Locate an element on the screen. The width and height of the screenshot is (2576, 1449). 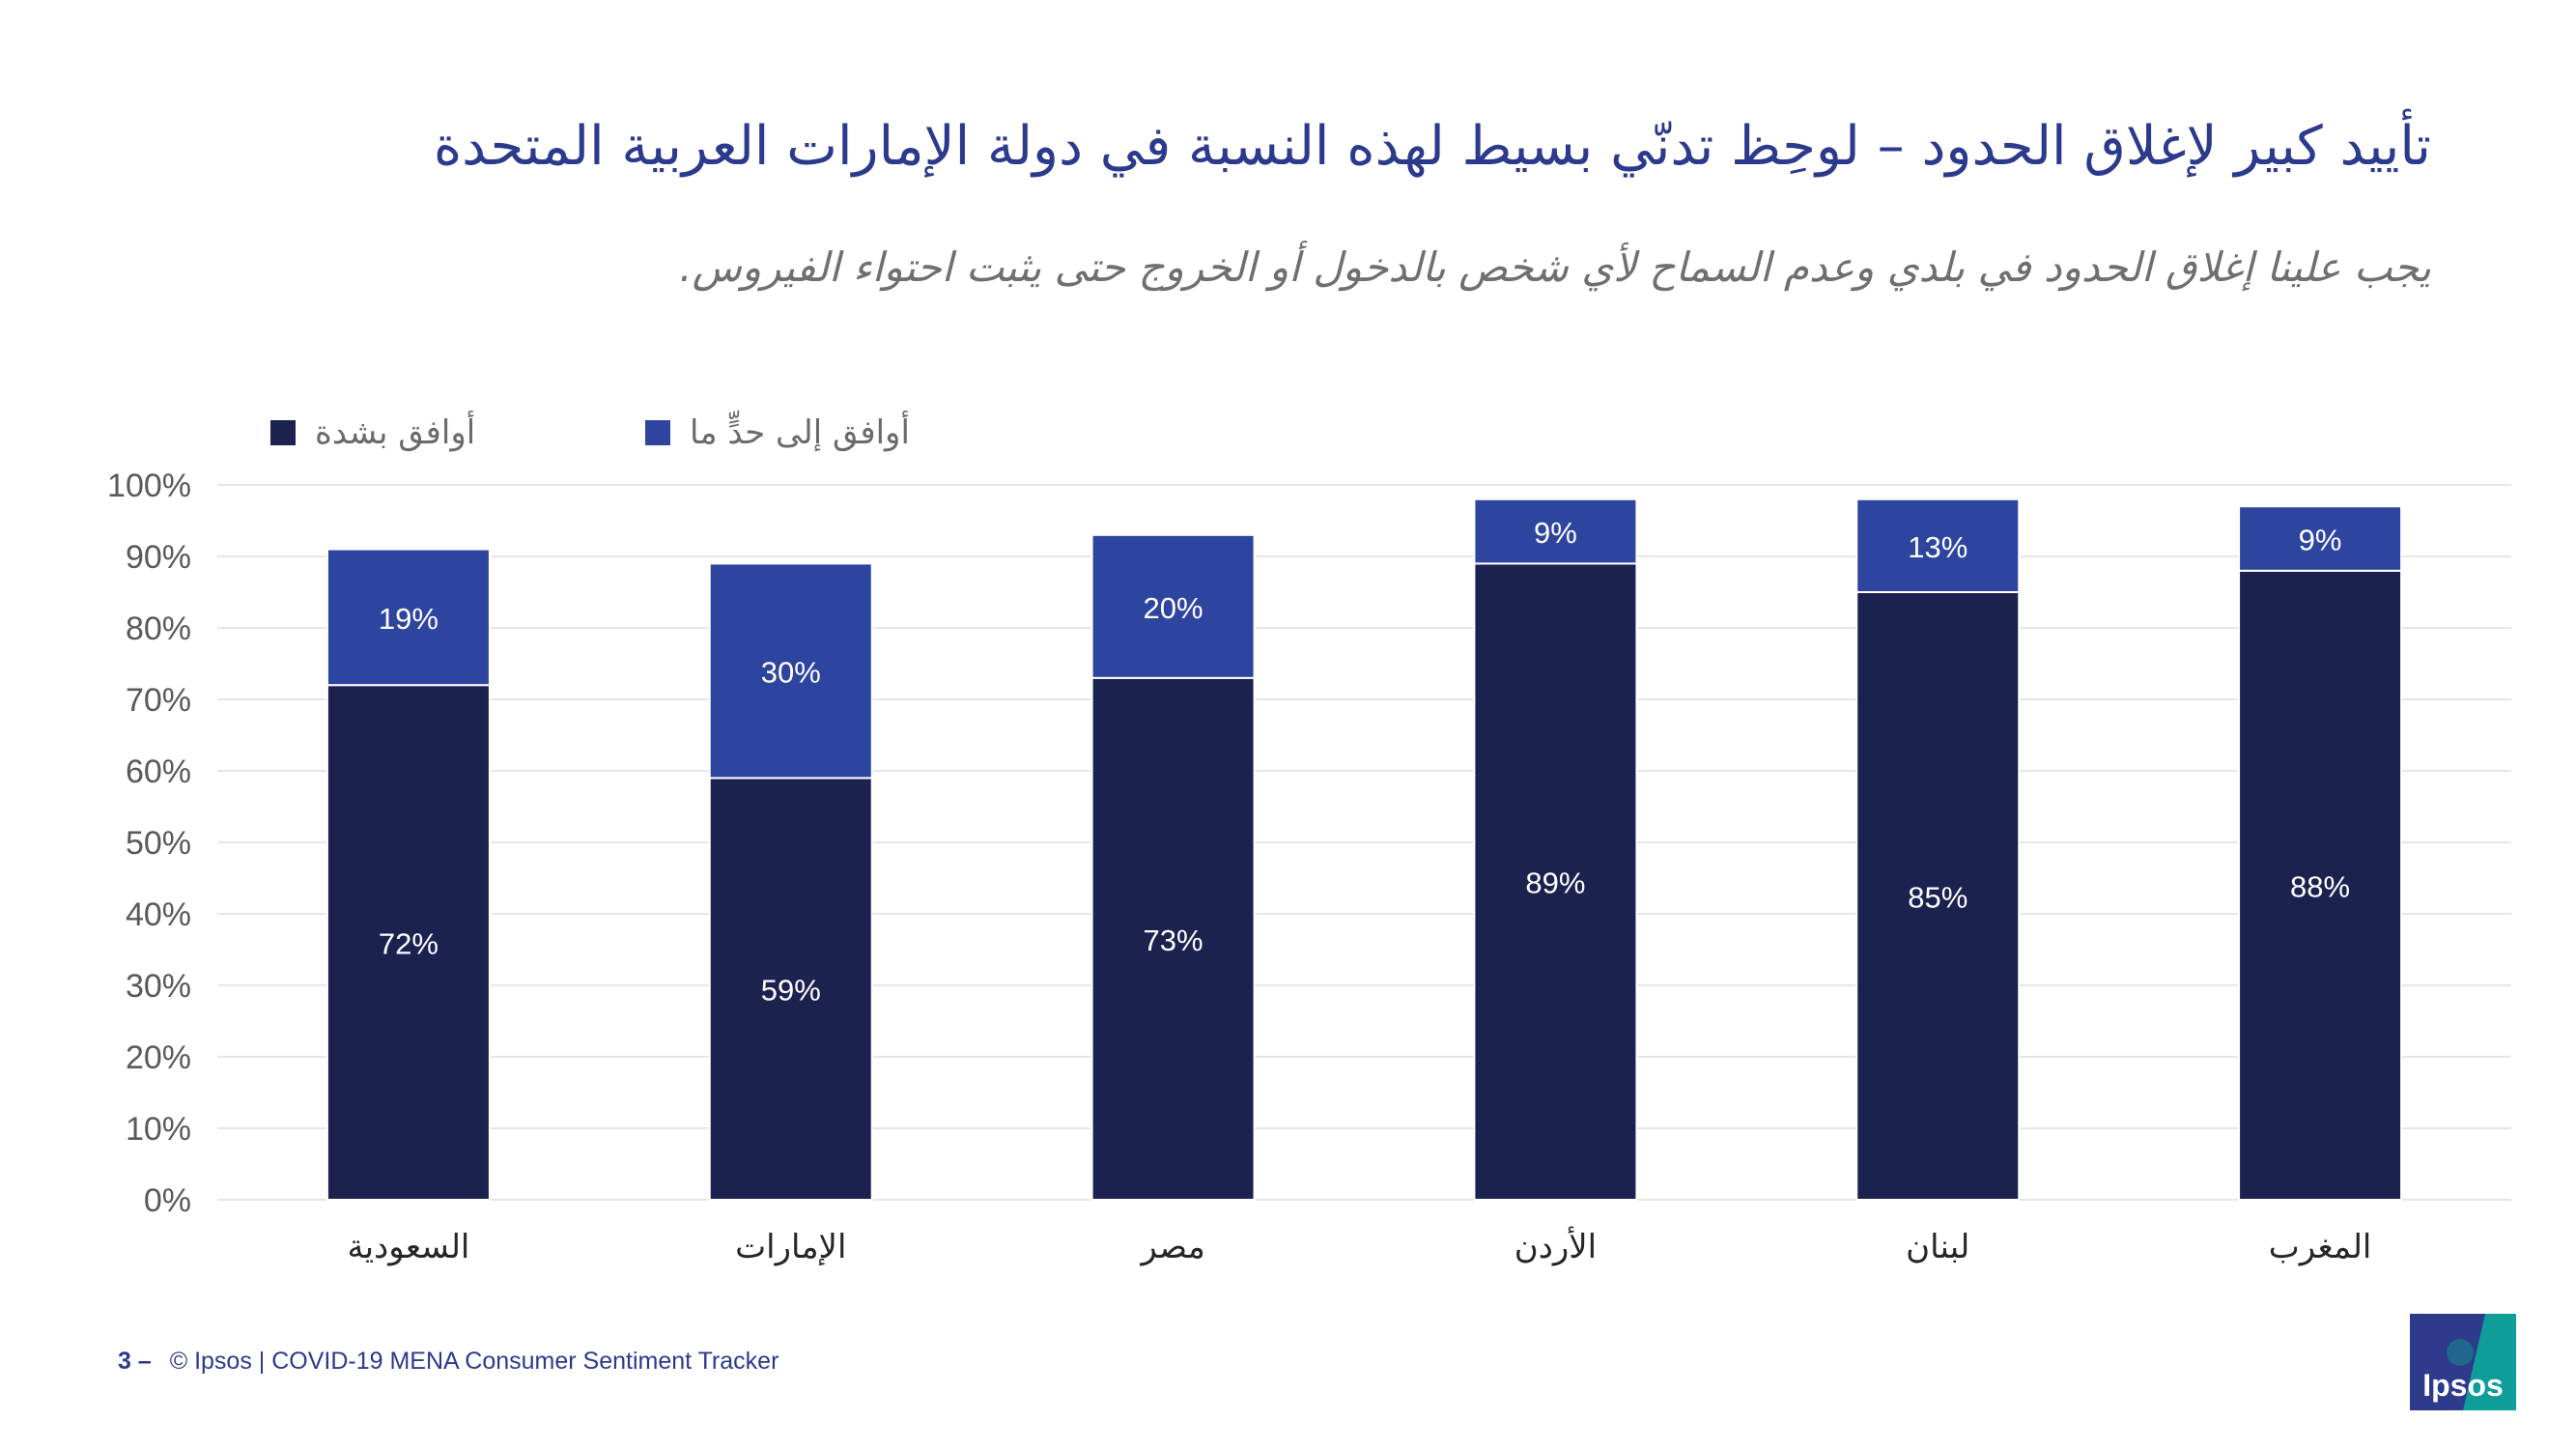
y-tick-label: 20% is located at coordinates (158, 1057).